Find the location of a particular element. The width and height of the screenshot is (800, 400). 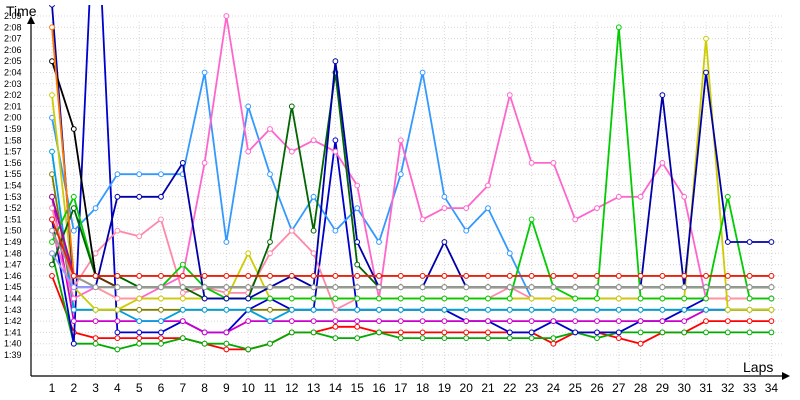

y-tick-label: 2:06 is located at coordinates (13, 50).